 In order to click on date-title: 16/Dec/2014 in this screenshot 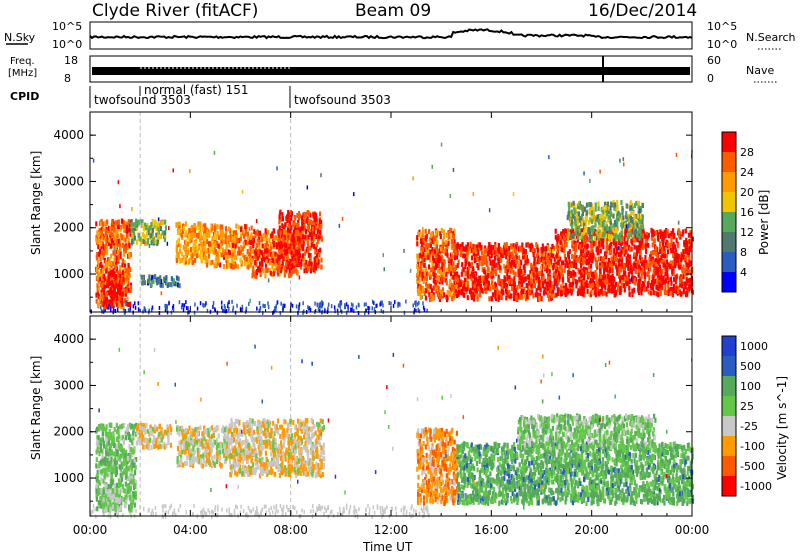, I will do `click(642, 11)`.